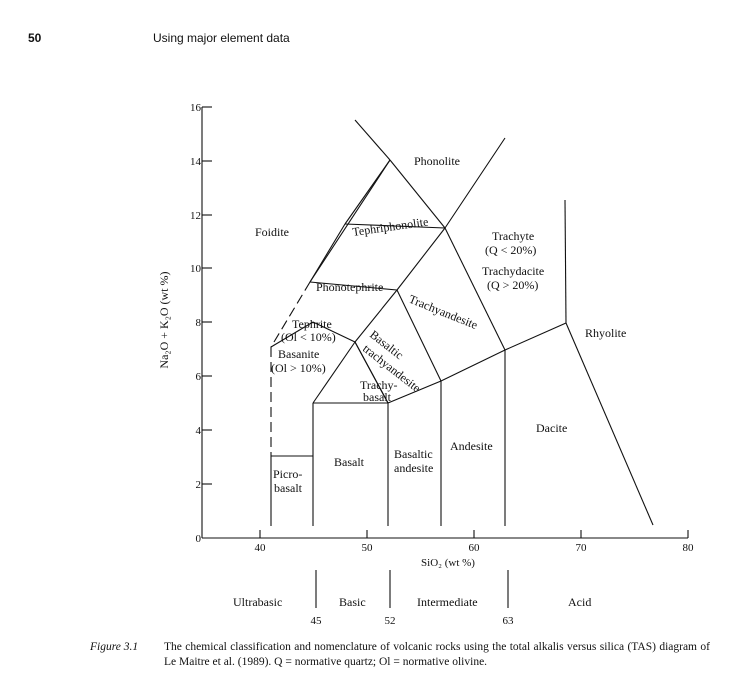  I want to click on field-label: (Q < 20%), so click(510, 250).